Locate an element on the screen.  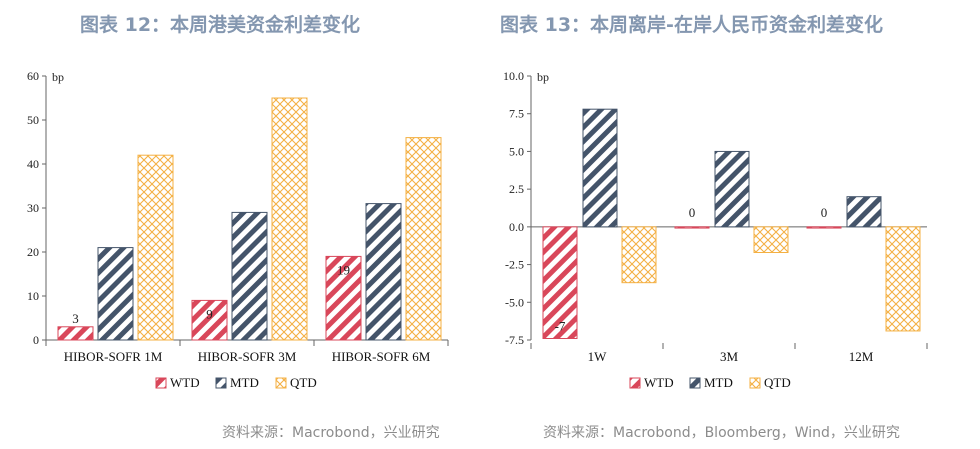
right-data-label-wtd-1: -7 is located at coordinates (560, 325).